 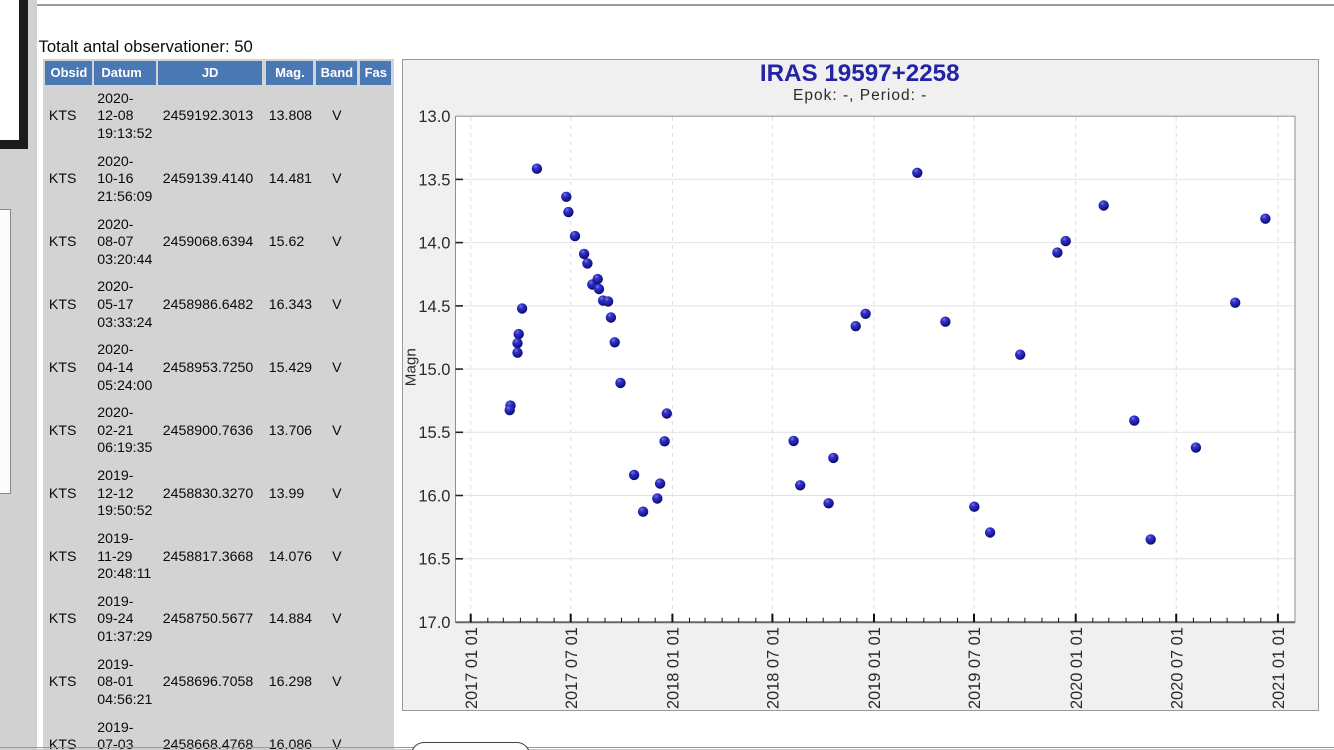 What do you see at coordinates (434, 307) in the screenshot?
I see `svg-text: 14.5` at bounding box center [434, 307].